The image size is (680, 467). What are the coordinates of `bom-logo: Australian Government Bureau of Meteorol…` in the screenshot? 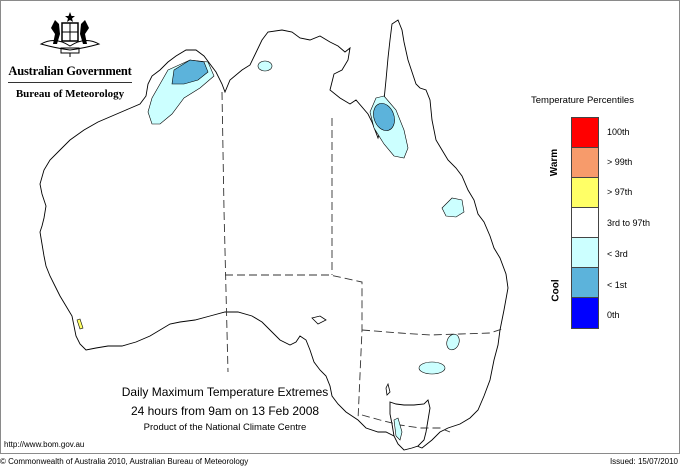 It's located at (70, 55).